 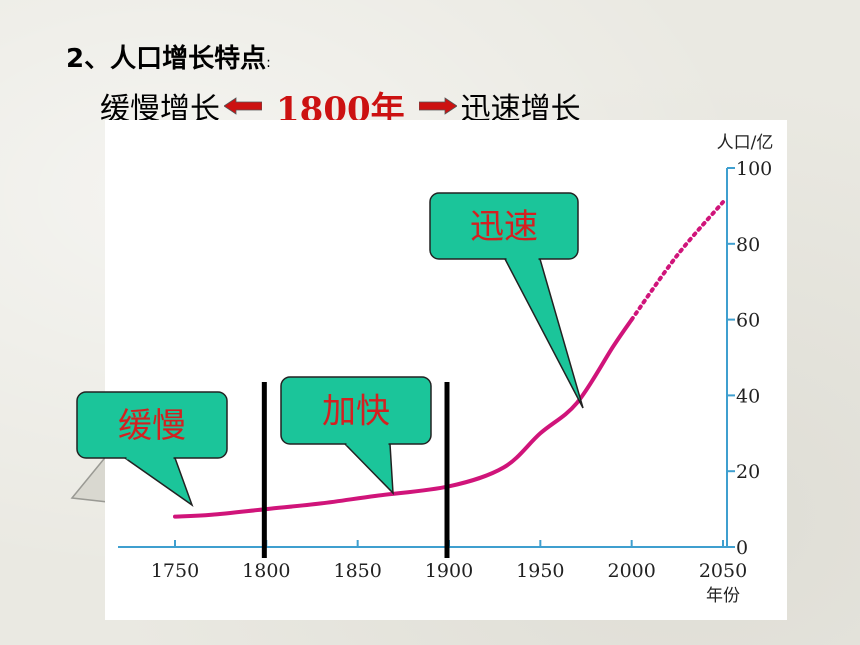 I want to click on y-tick-label-0: 0, so click(x=742, y=548).